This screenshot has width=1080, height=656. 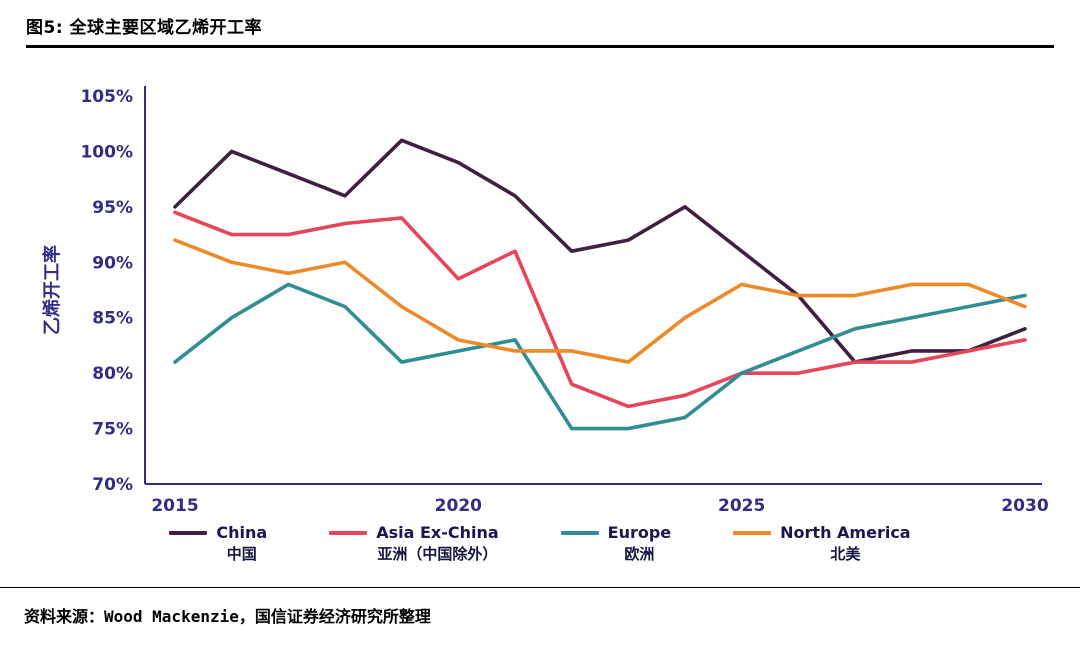 I want to click on y-tick-label: 70%, so click(x=112, y=485).